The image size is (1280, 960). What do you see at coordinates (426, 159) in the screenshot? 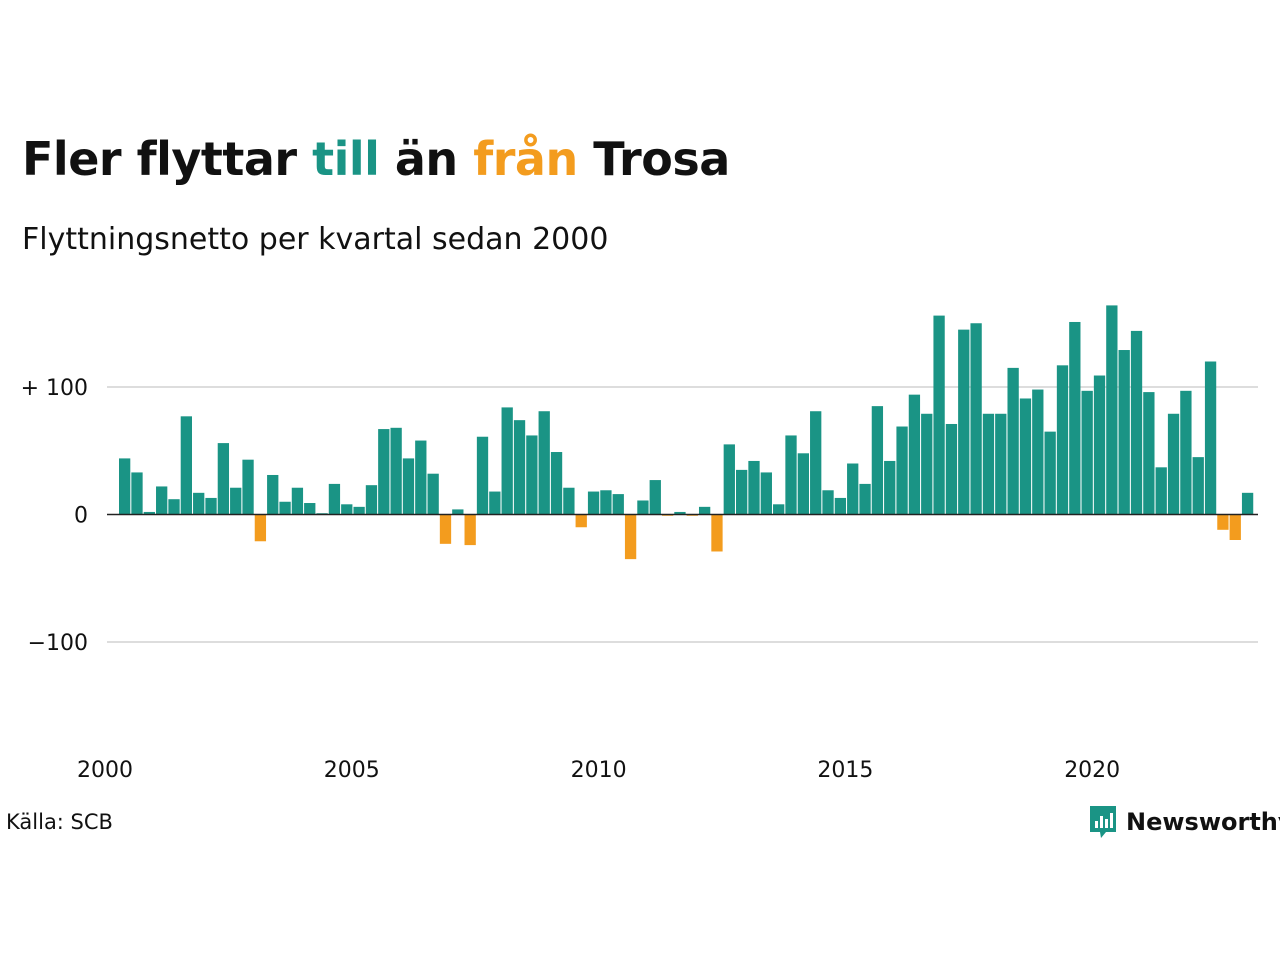
I see `title-part3: än` at bounding box center [426, 159].